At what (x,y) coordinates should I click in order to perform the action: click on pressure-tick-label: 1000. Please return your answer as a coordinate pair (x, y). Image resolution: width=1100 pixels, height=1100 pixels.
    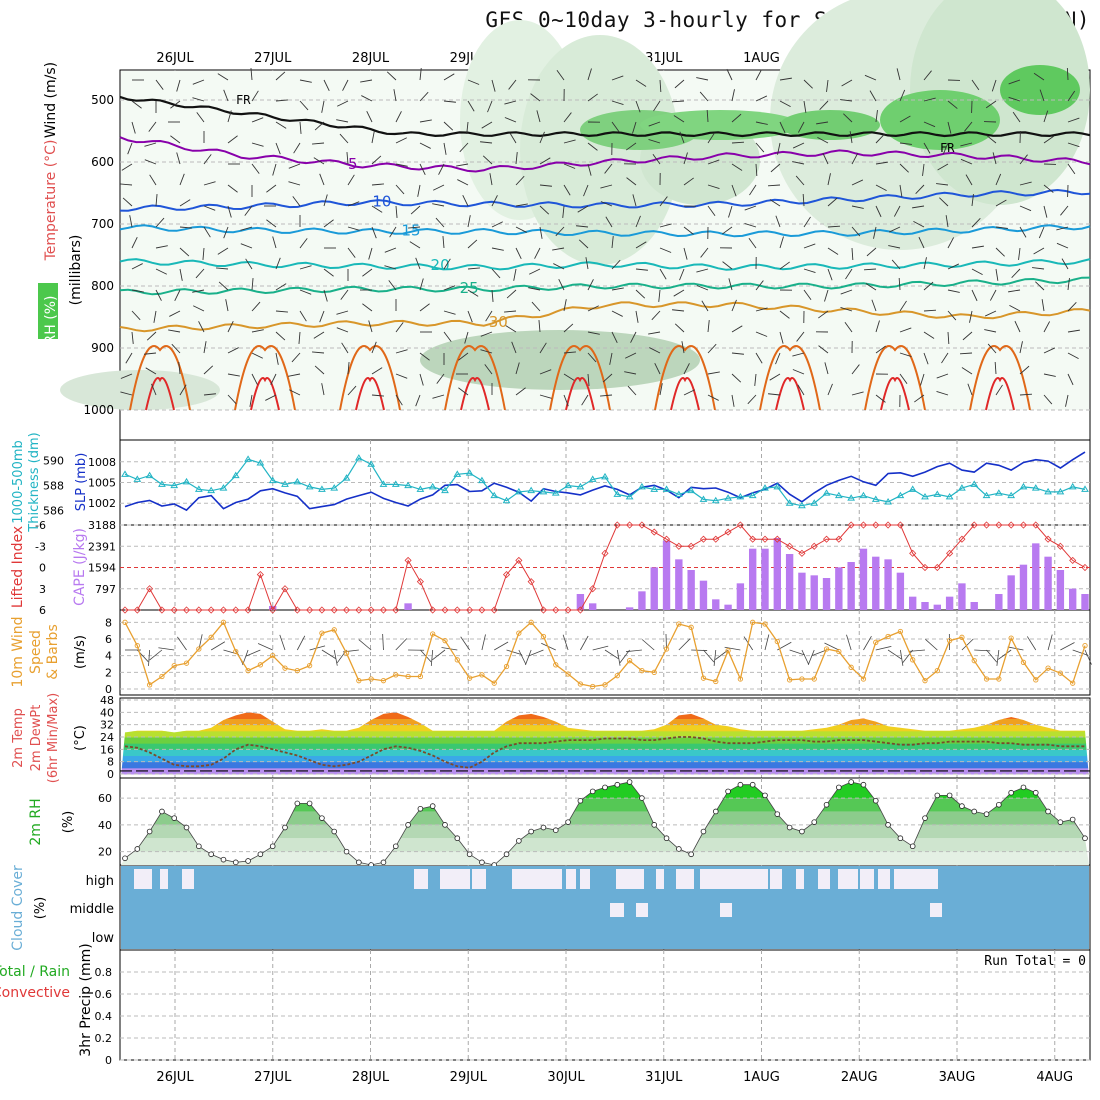
    Looking at the image, I should click on (98, 410).